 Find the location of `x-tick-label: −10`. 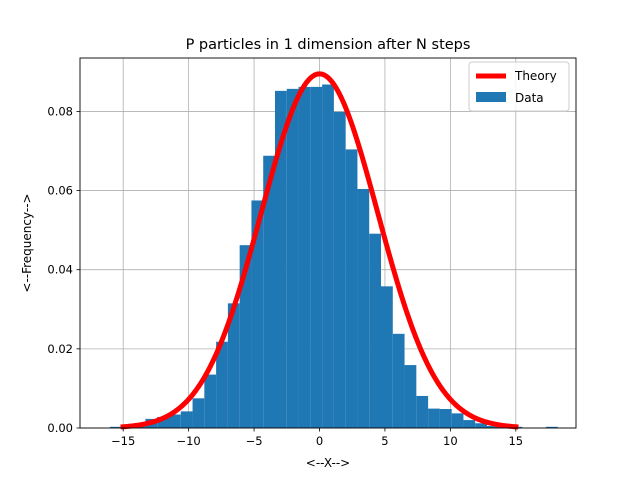

x-tick-label: −10 is located at coordinates (188, 441).